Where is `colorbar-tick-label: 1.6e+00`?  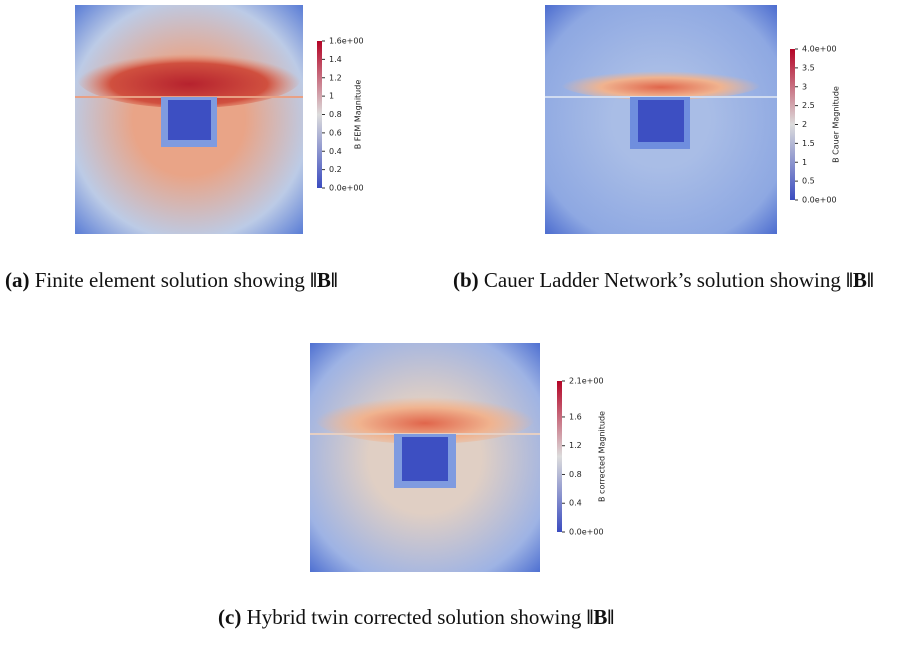 colorbar-tick-label: 1.6e+00 is located at coordinates (346, 41).